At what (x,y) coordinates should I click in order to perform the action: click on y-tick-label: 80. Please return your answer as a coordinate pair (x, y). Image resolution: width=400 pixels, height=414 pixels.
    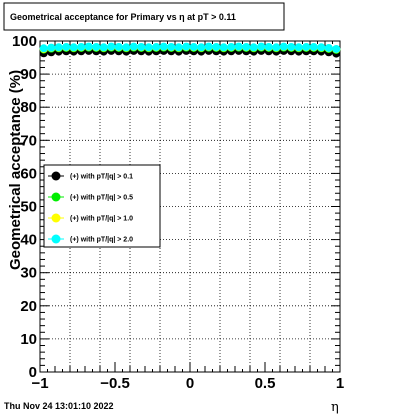
    Looking at the image, I should click on (28, 107).